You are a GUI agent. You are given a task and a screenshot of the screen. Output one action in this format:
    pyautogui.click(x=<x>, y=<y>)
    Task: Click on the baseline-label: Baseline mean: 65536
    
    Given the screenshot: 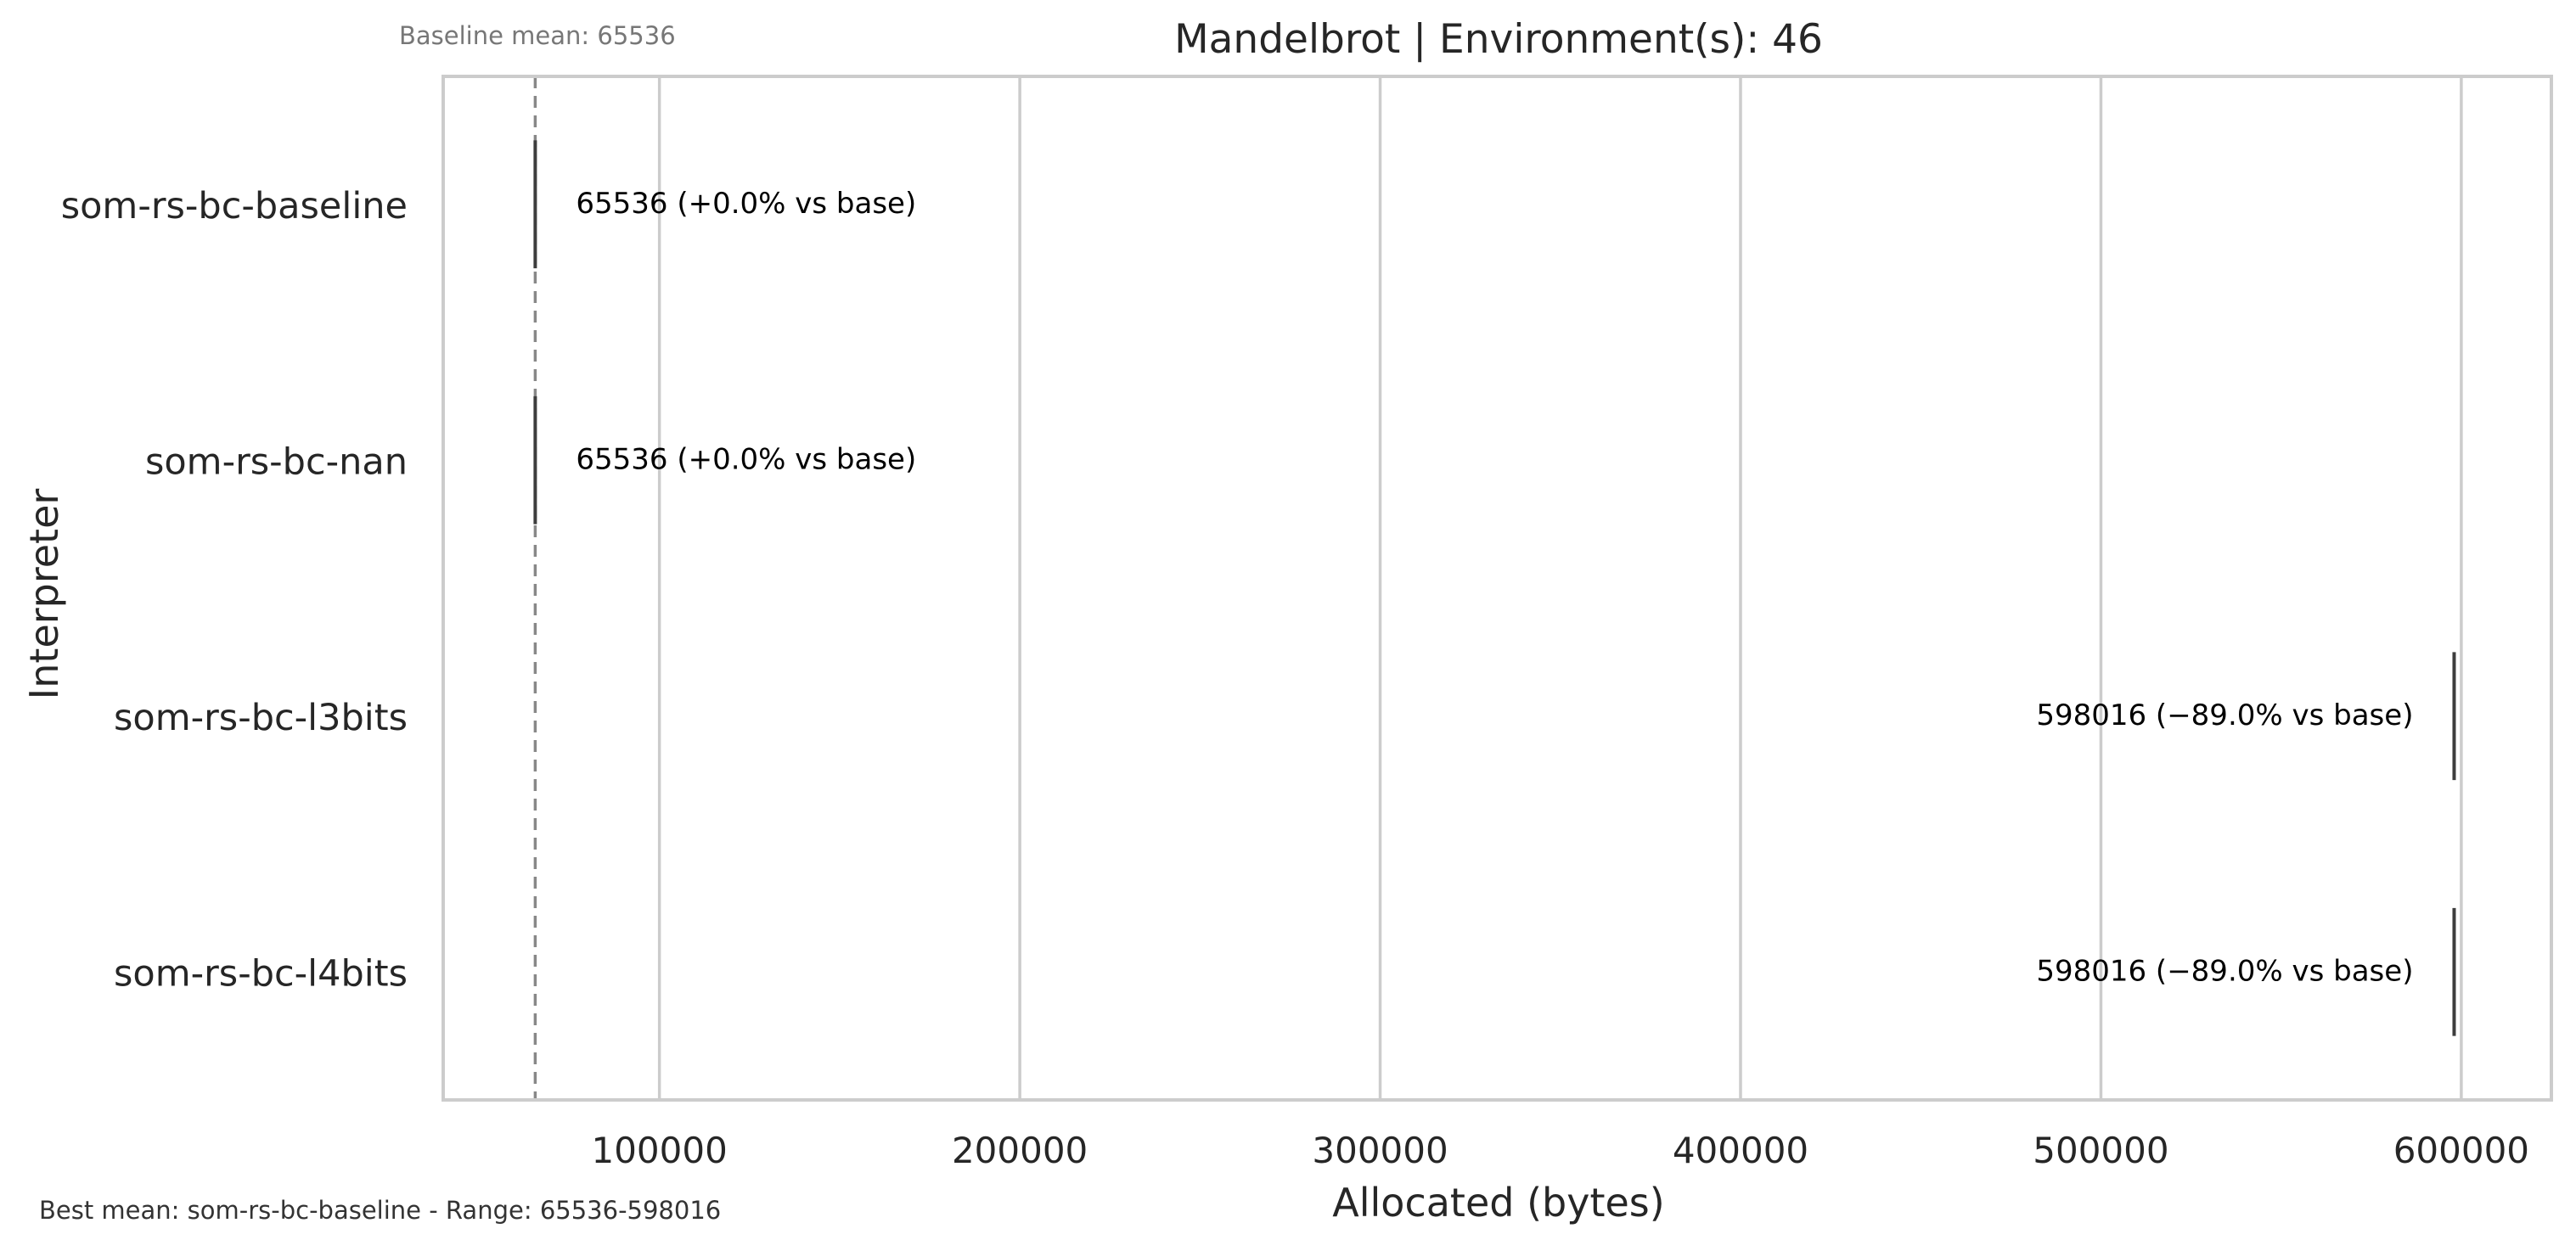 What is the action you would take?
    pyautogui.click(x=537, y=35)
    